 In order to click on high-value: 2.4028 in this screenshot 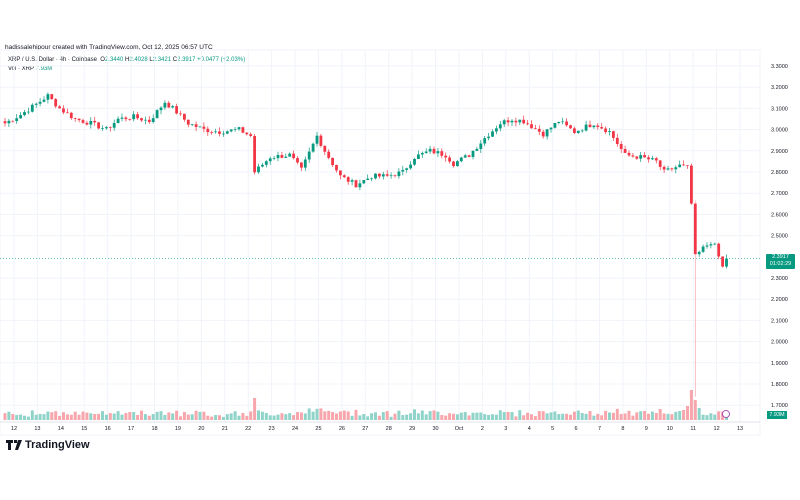, I will do `click(138, 60)`.